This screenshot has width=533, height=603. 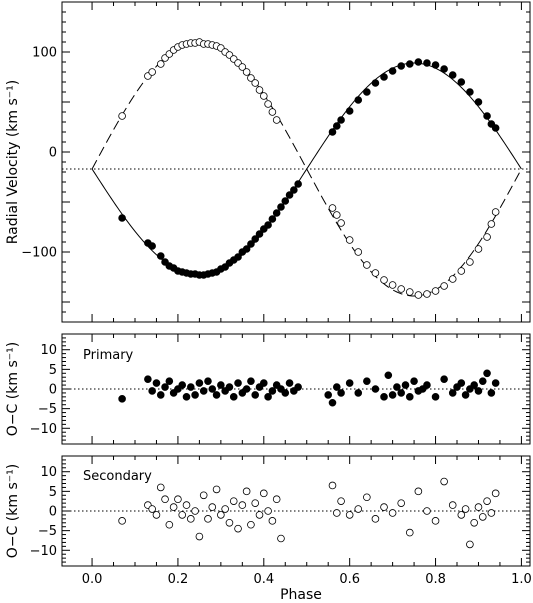 I want to click on primary-annotation: Primary, so click(x=108, y=355).